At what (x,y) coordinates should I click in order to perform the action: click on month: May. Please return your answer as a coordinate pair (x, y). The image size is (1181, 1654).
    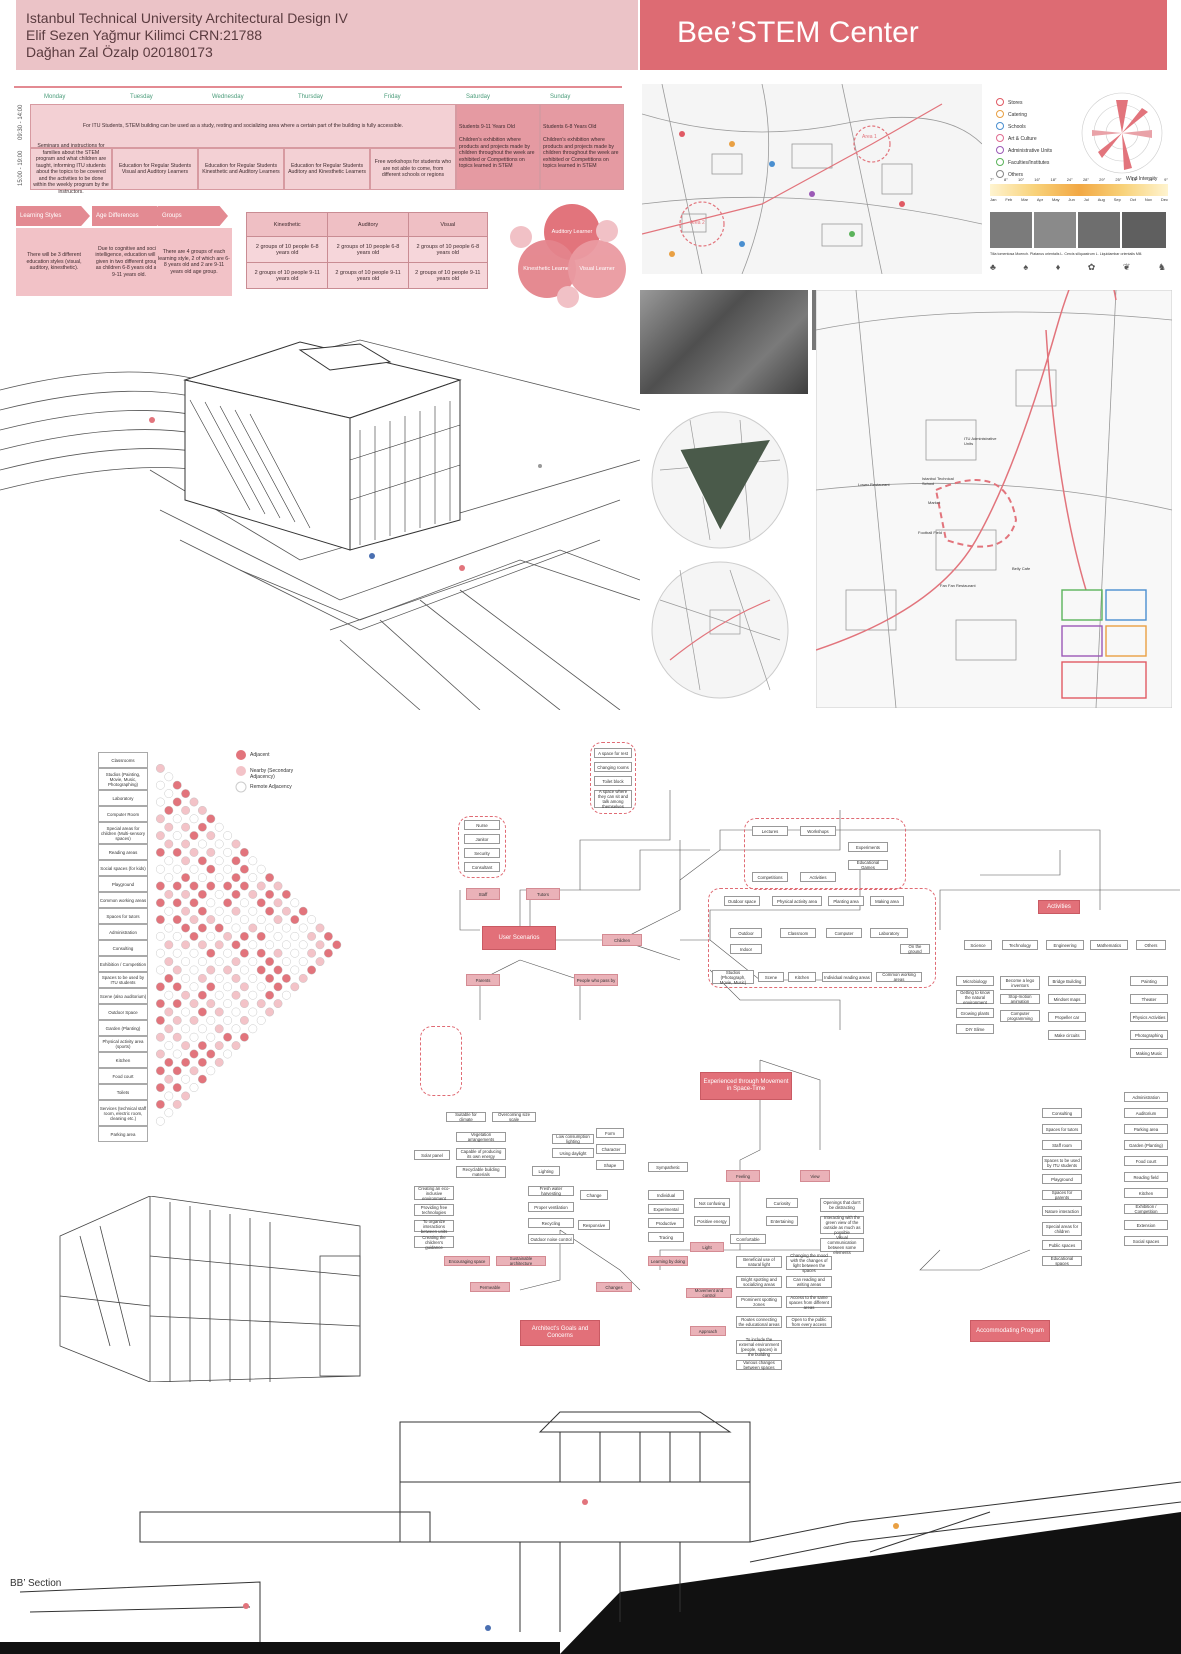
    Looking at the image, I should click on (1055, 199).